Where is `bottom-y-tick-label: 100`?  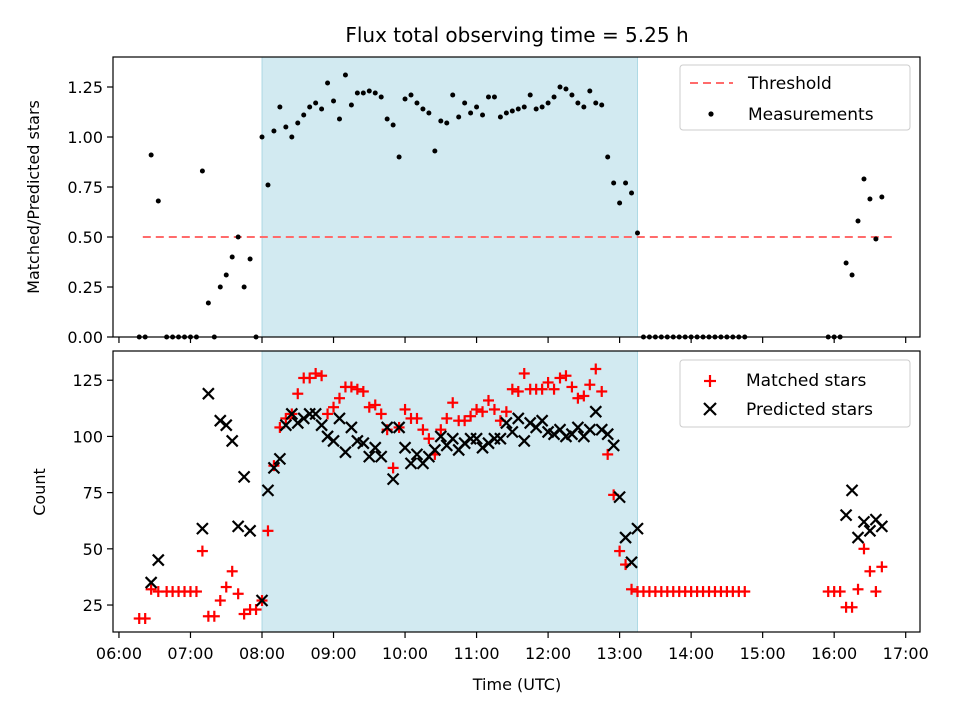
bottom-y-tick-label: 100 is located at coordinates (87, 436).